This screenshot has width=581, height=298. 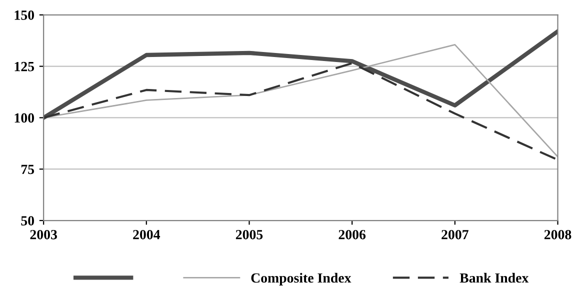 What do you see at coordinates (27, 221) in the screenshot?
I see `y-tick-label: 50` at bounding box center [27, 221].